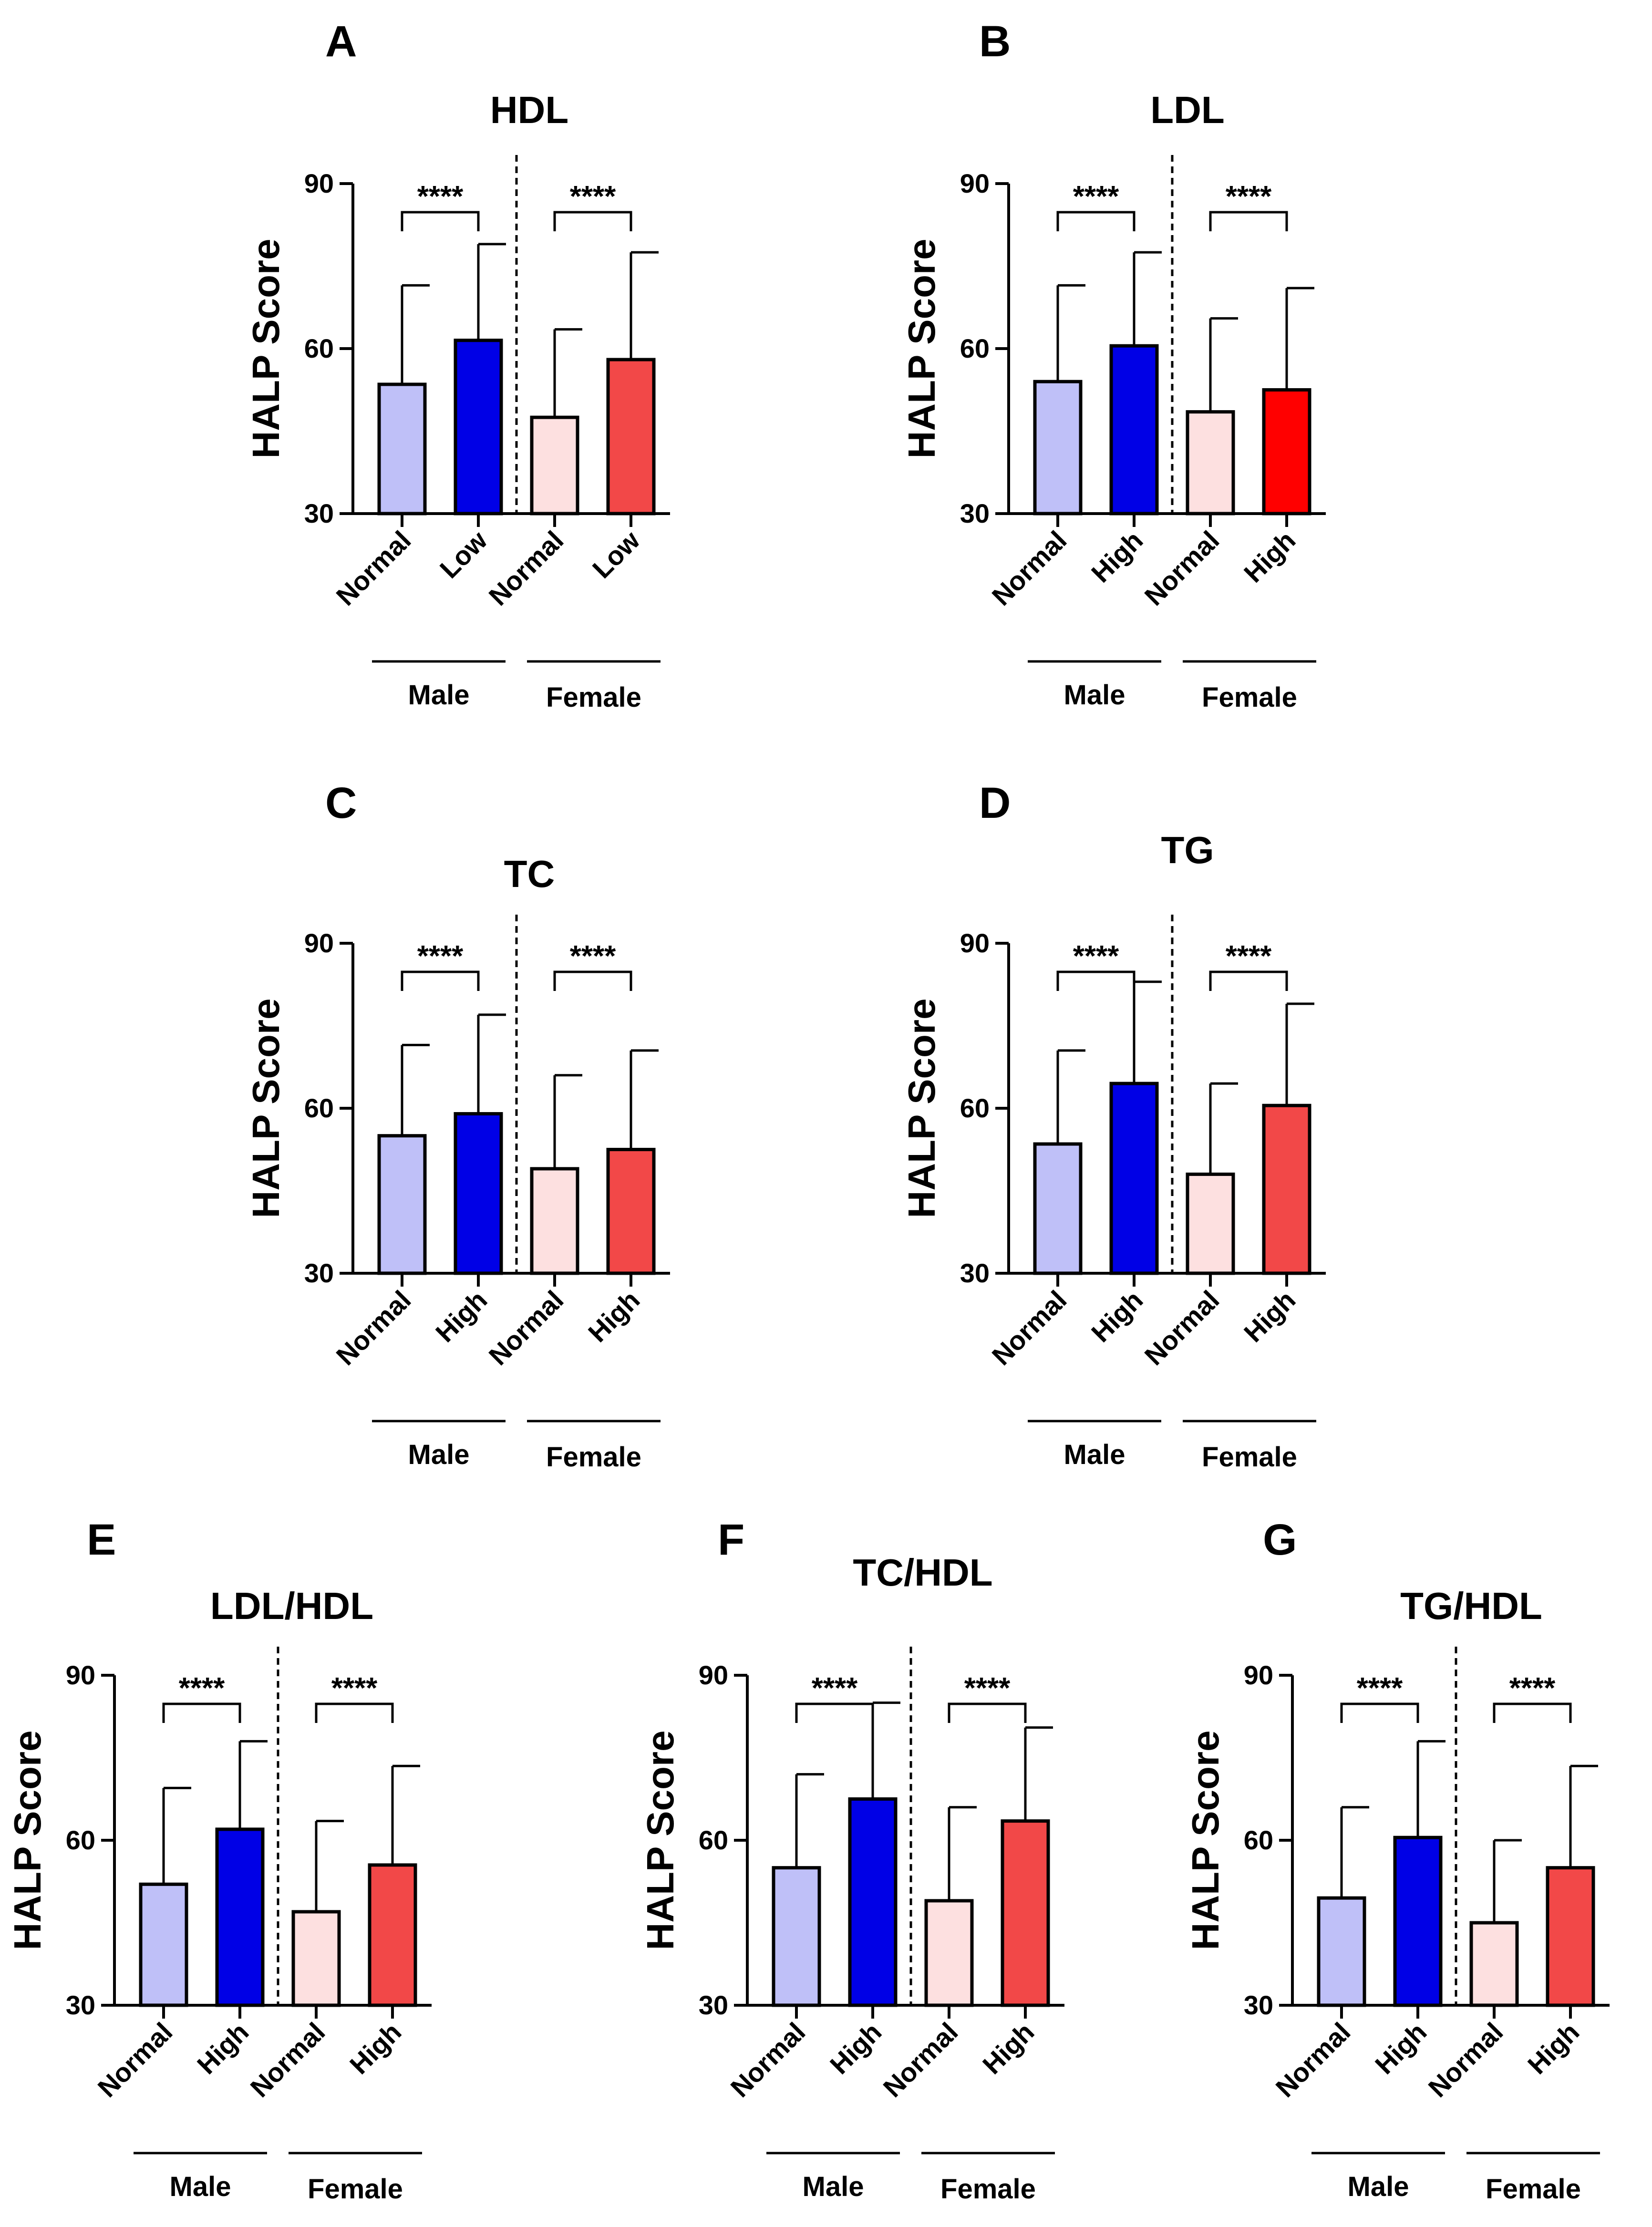 The height and width of the screenshot is (2227, 1652). Describe the element at coordinates (1188, 850) in the screenshot. I see `chart-title: TG` at that location.